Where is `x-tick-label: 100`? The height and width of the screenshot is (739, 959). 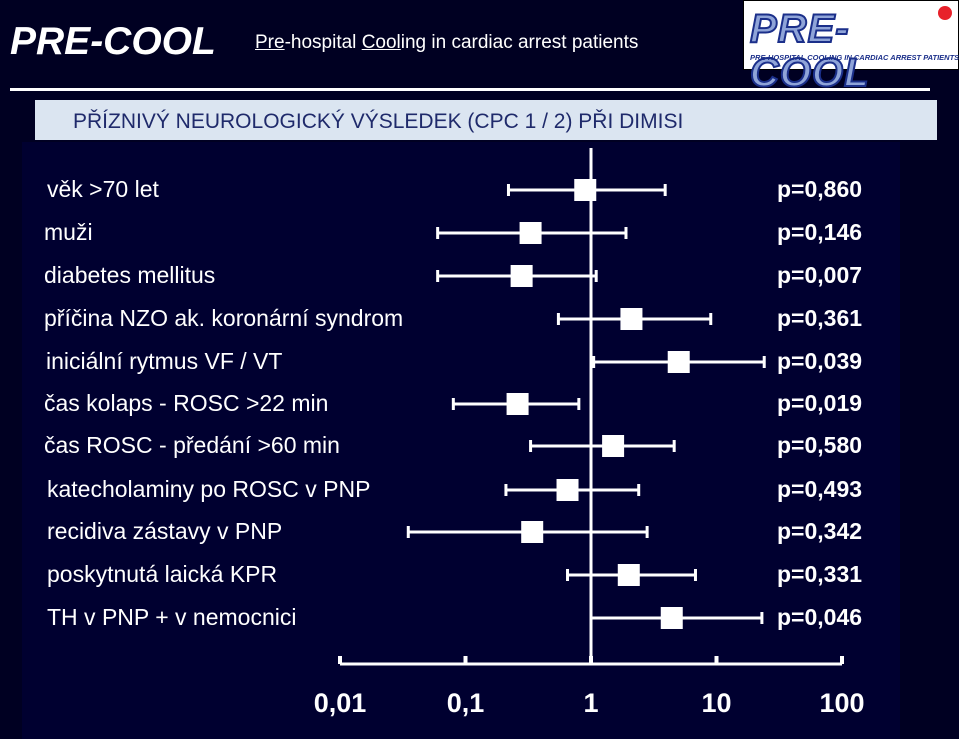
x-tick-label: 100 is located at coordinates (842, 703).